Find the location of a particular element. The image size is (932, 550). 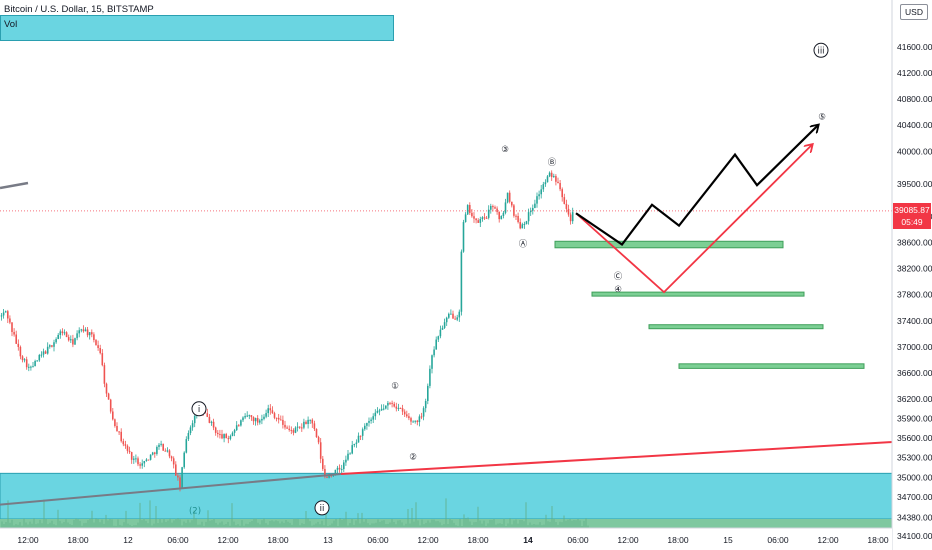

time-tick-label: 14 is located at coordinates (528, 540).